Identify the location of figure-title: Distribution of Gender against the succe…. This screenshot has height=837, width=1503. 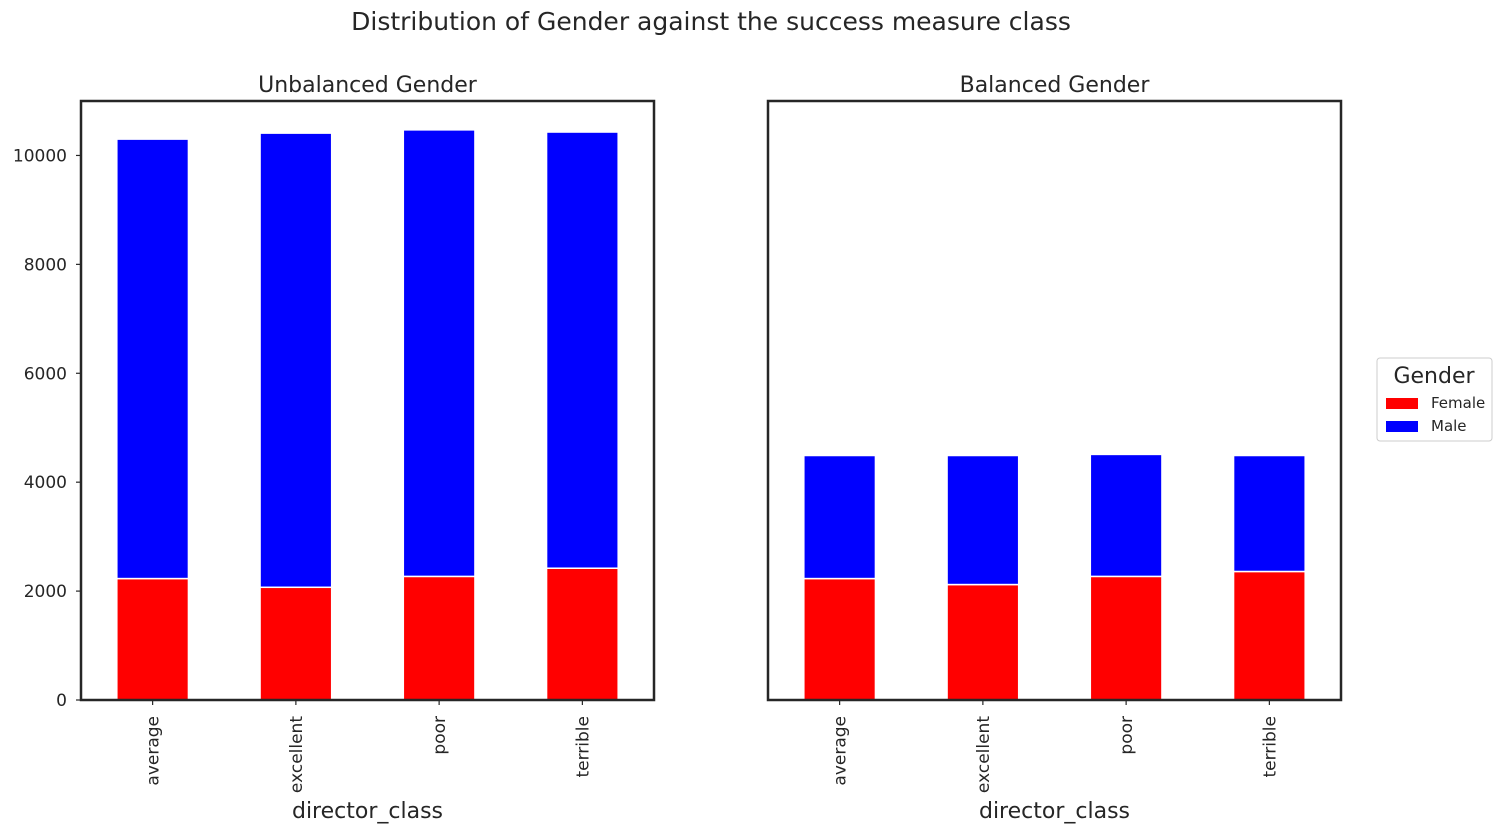
(711, 21).